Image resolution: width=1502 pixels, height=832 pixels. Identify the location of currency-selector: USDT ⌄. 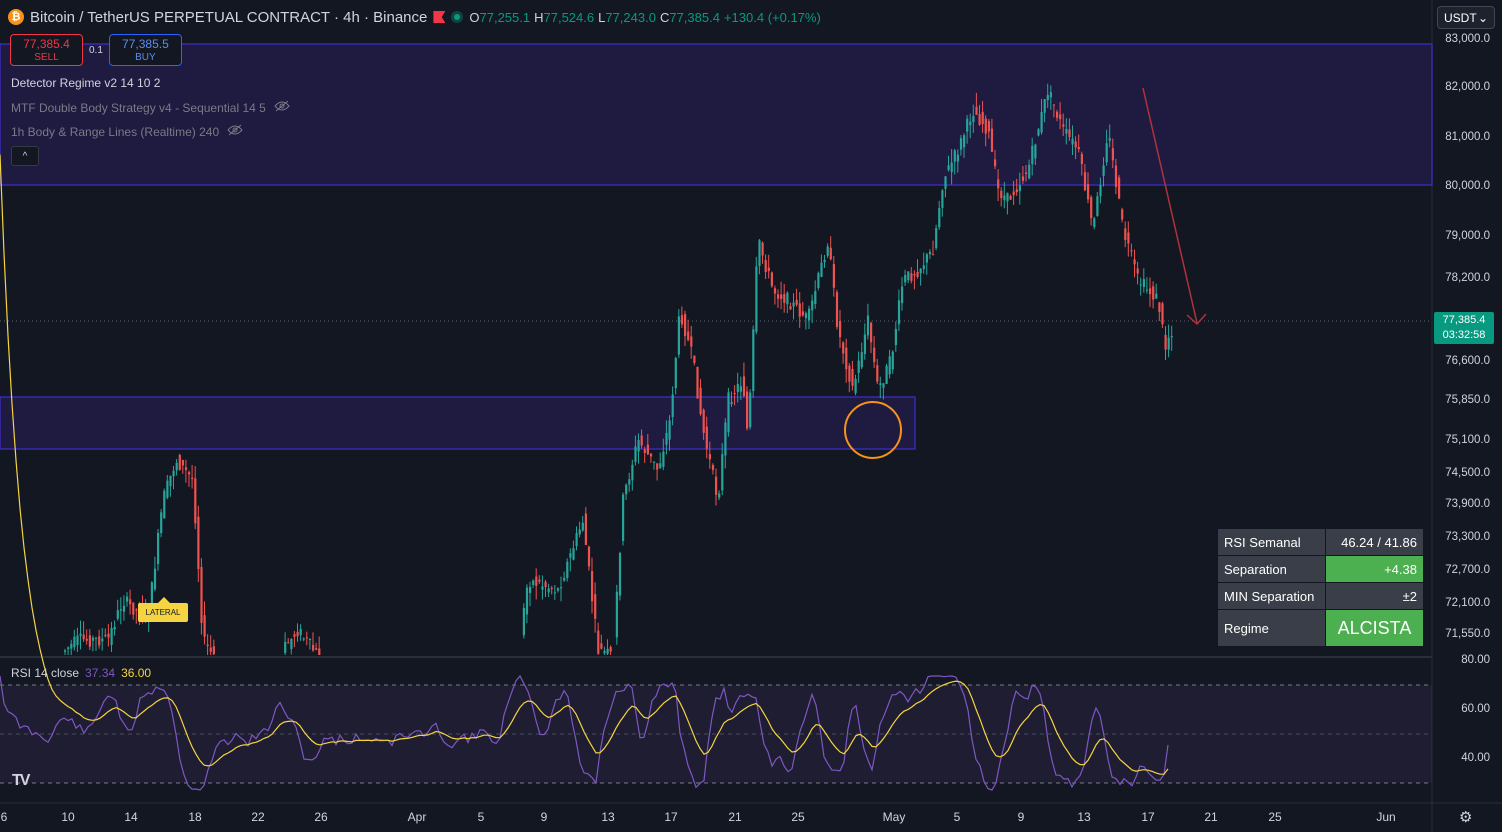
(1466, 17).